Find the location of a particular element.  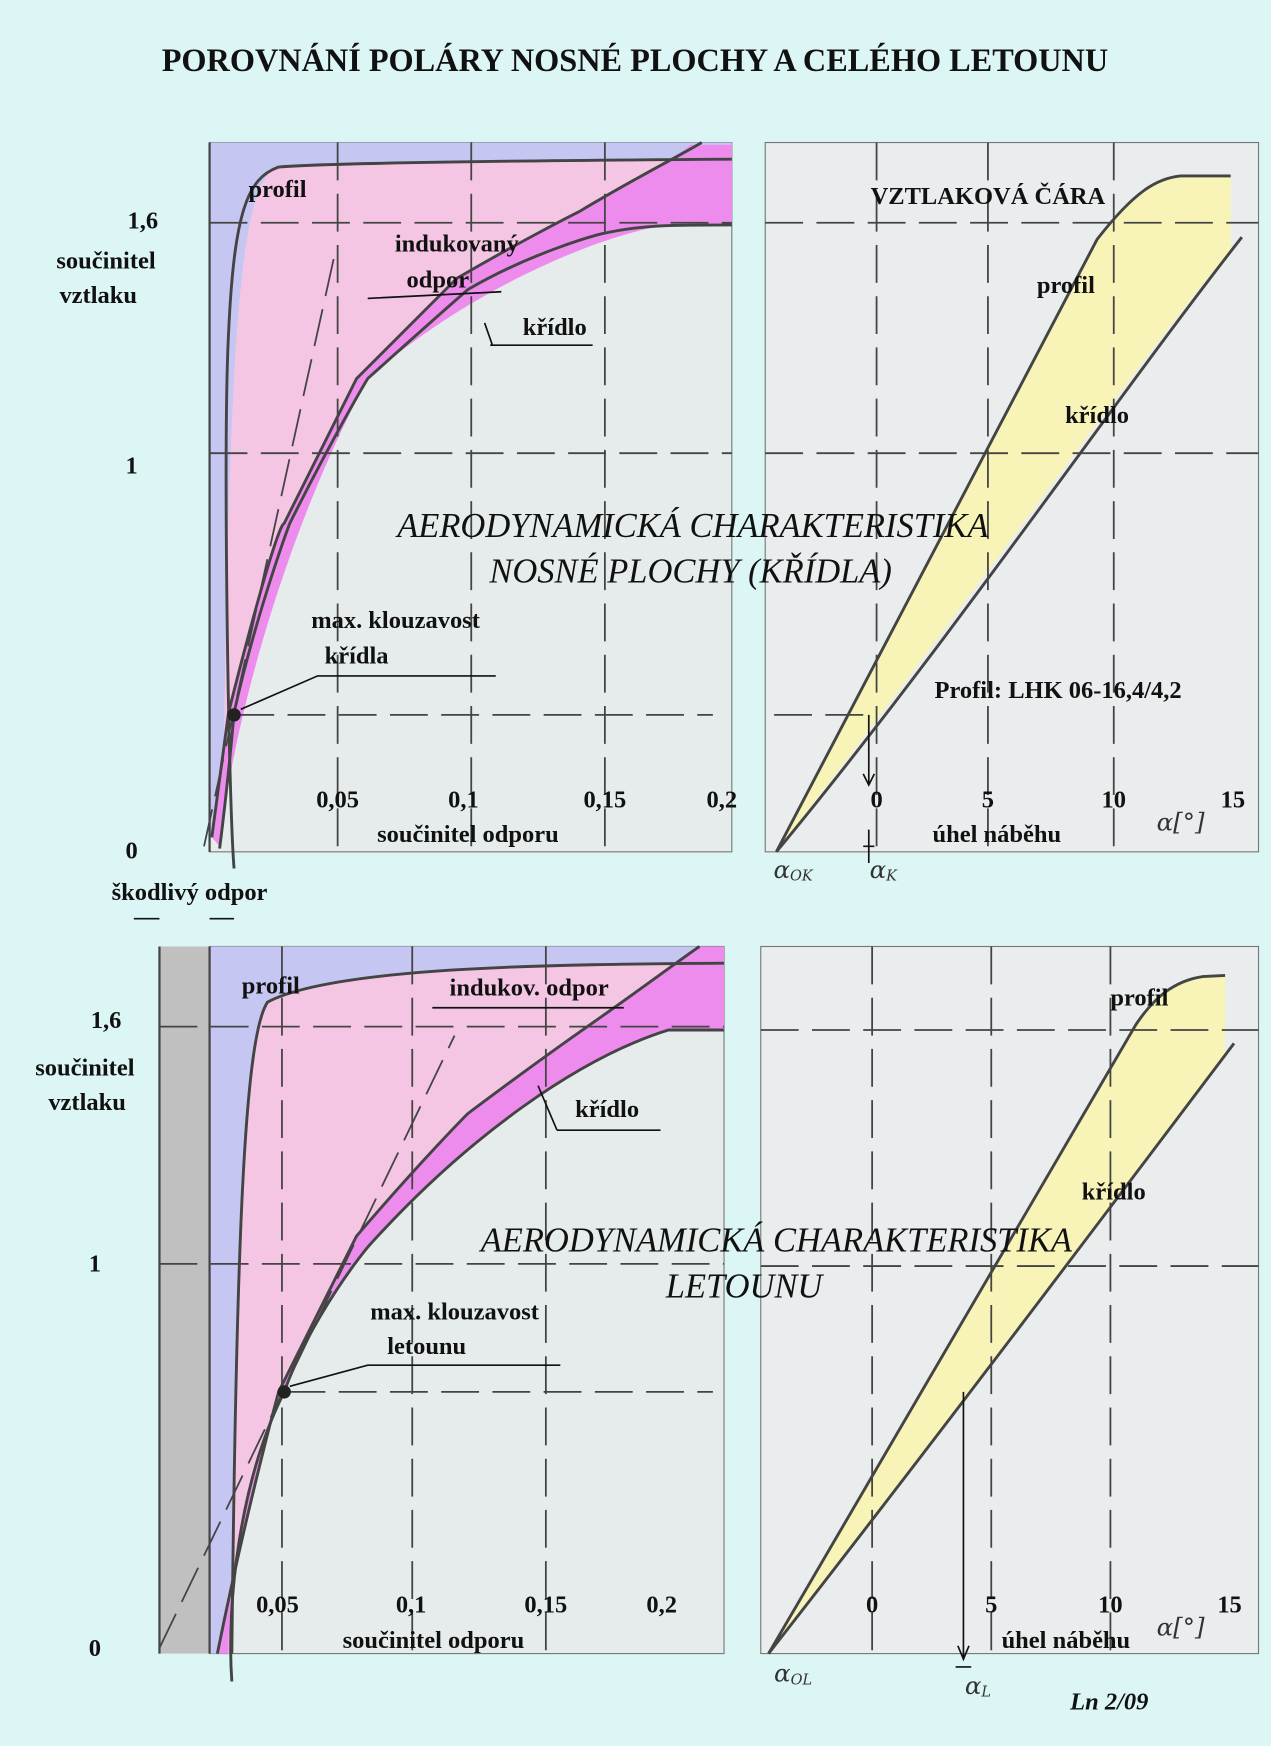

label: odpor is located at coordinates (438, 279).